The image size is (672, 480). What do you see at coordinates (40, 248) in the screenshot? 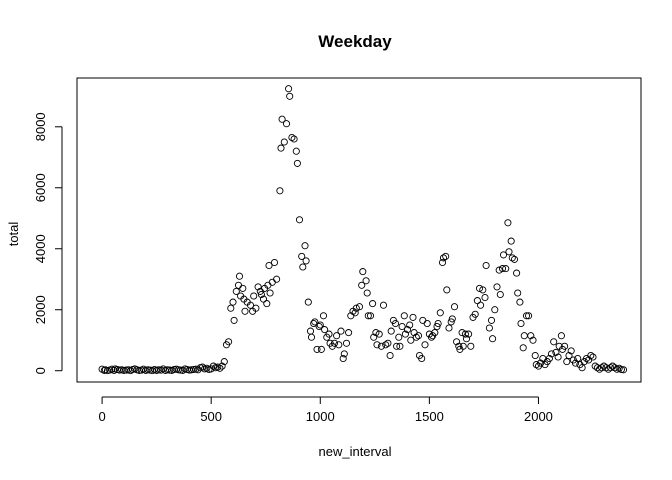
I see `y-tick-label: 4000` at bounding box center [40, 248].